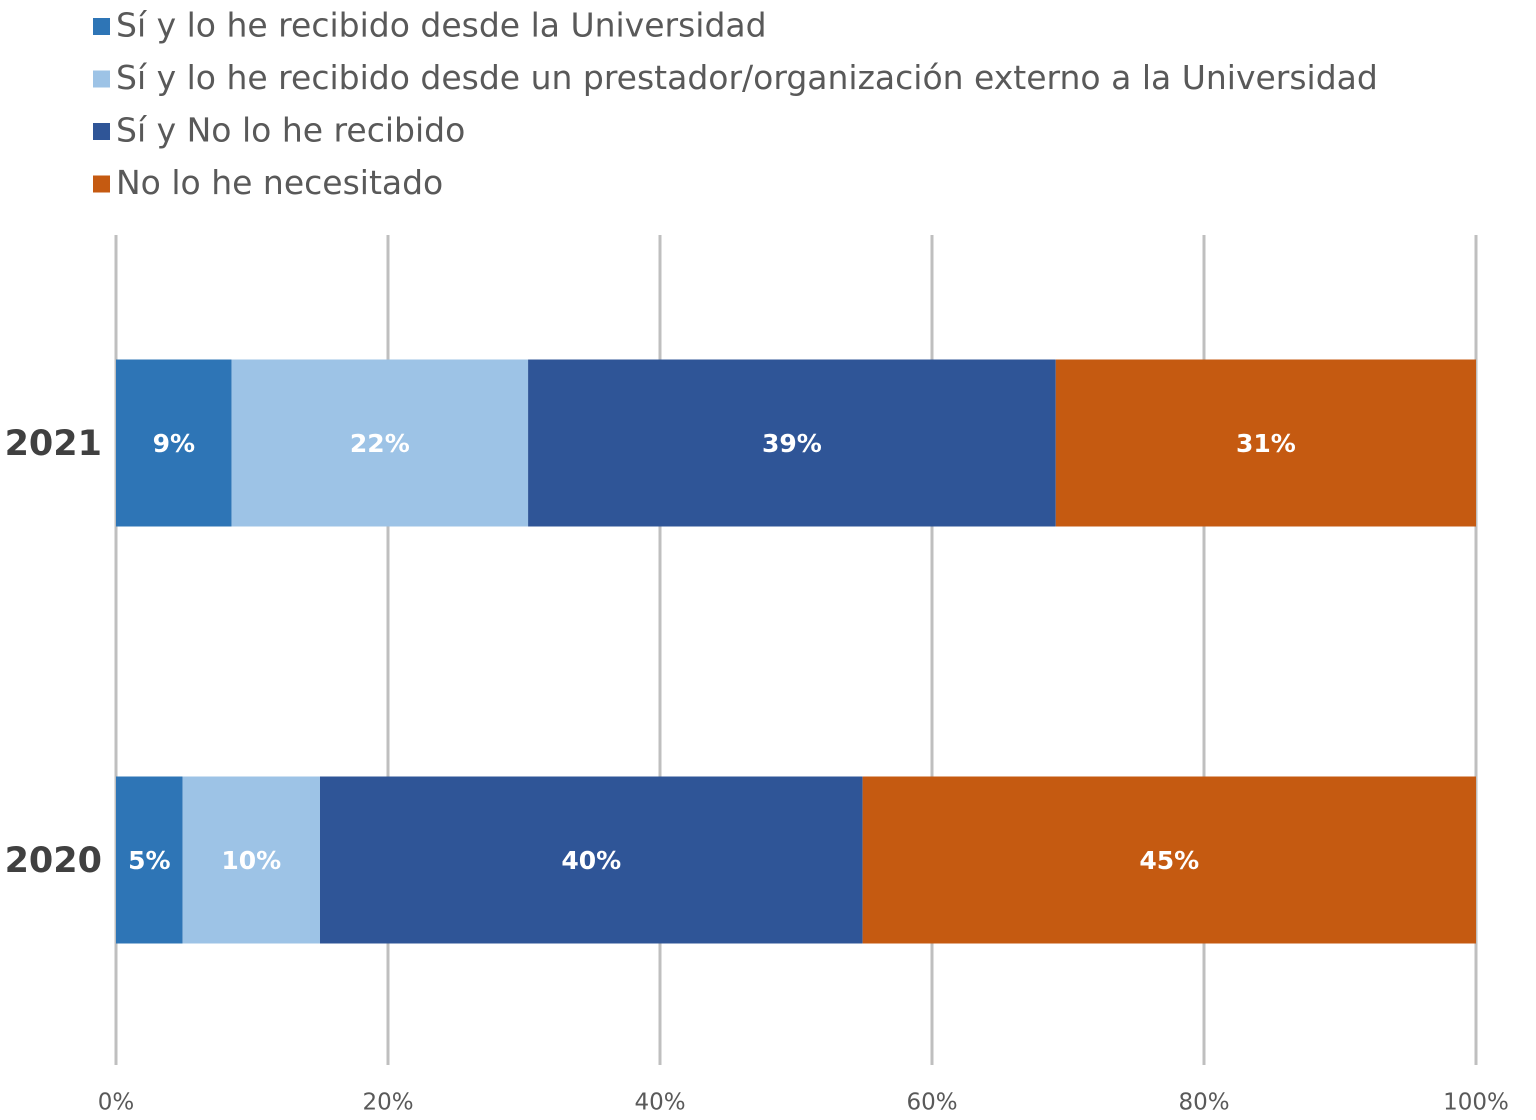 This screenshot has height=1120, width=1536. Describe the element at coordinates (387, 1103) in the screenshot. I see `x-tick-label: 20%` at that location.